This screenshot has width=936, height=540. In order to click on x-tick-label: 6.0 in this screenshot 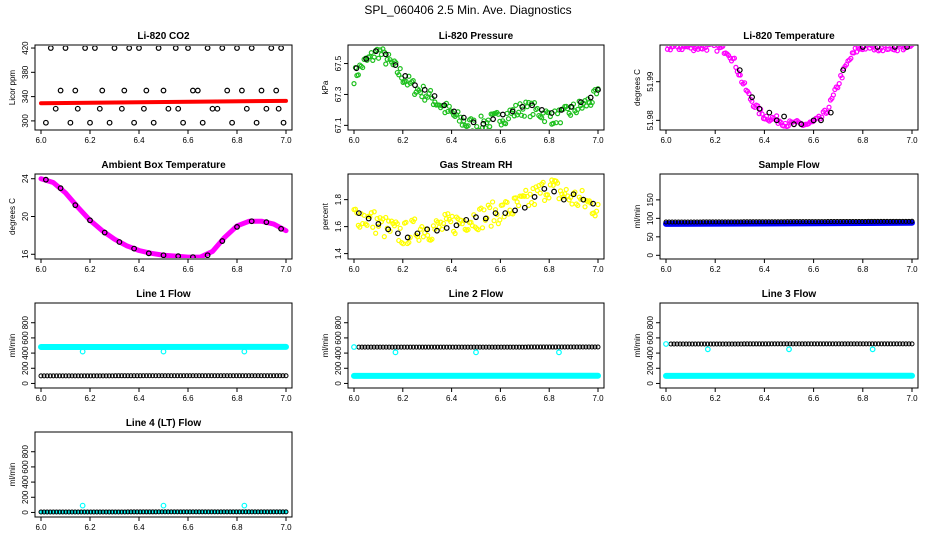, I will do `click(666, 398)`.